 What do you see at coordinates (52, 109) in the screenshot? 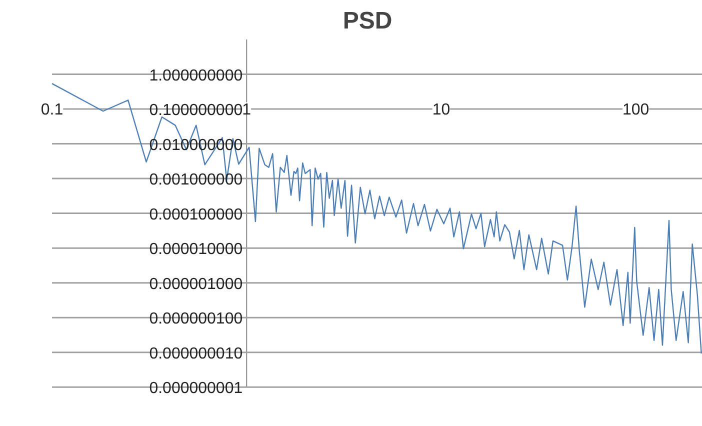
I see `x-tick-label: 0.1` at bounding box center [52, 109].